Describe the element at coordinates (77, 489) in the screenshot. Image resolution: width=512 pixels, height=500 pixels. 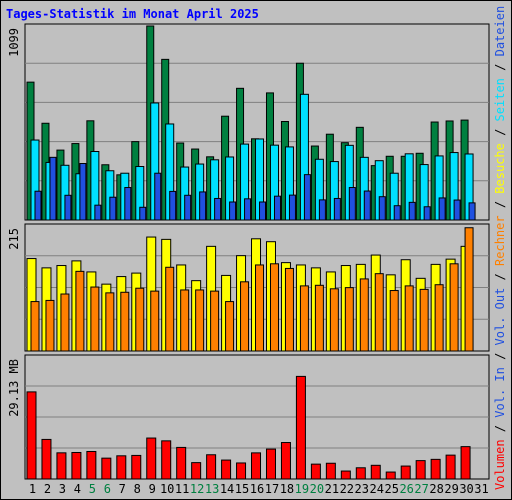
I see `x-tick-label-day-4: 4` at that location.